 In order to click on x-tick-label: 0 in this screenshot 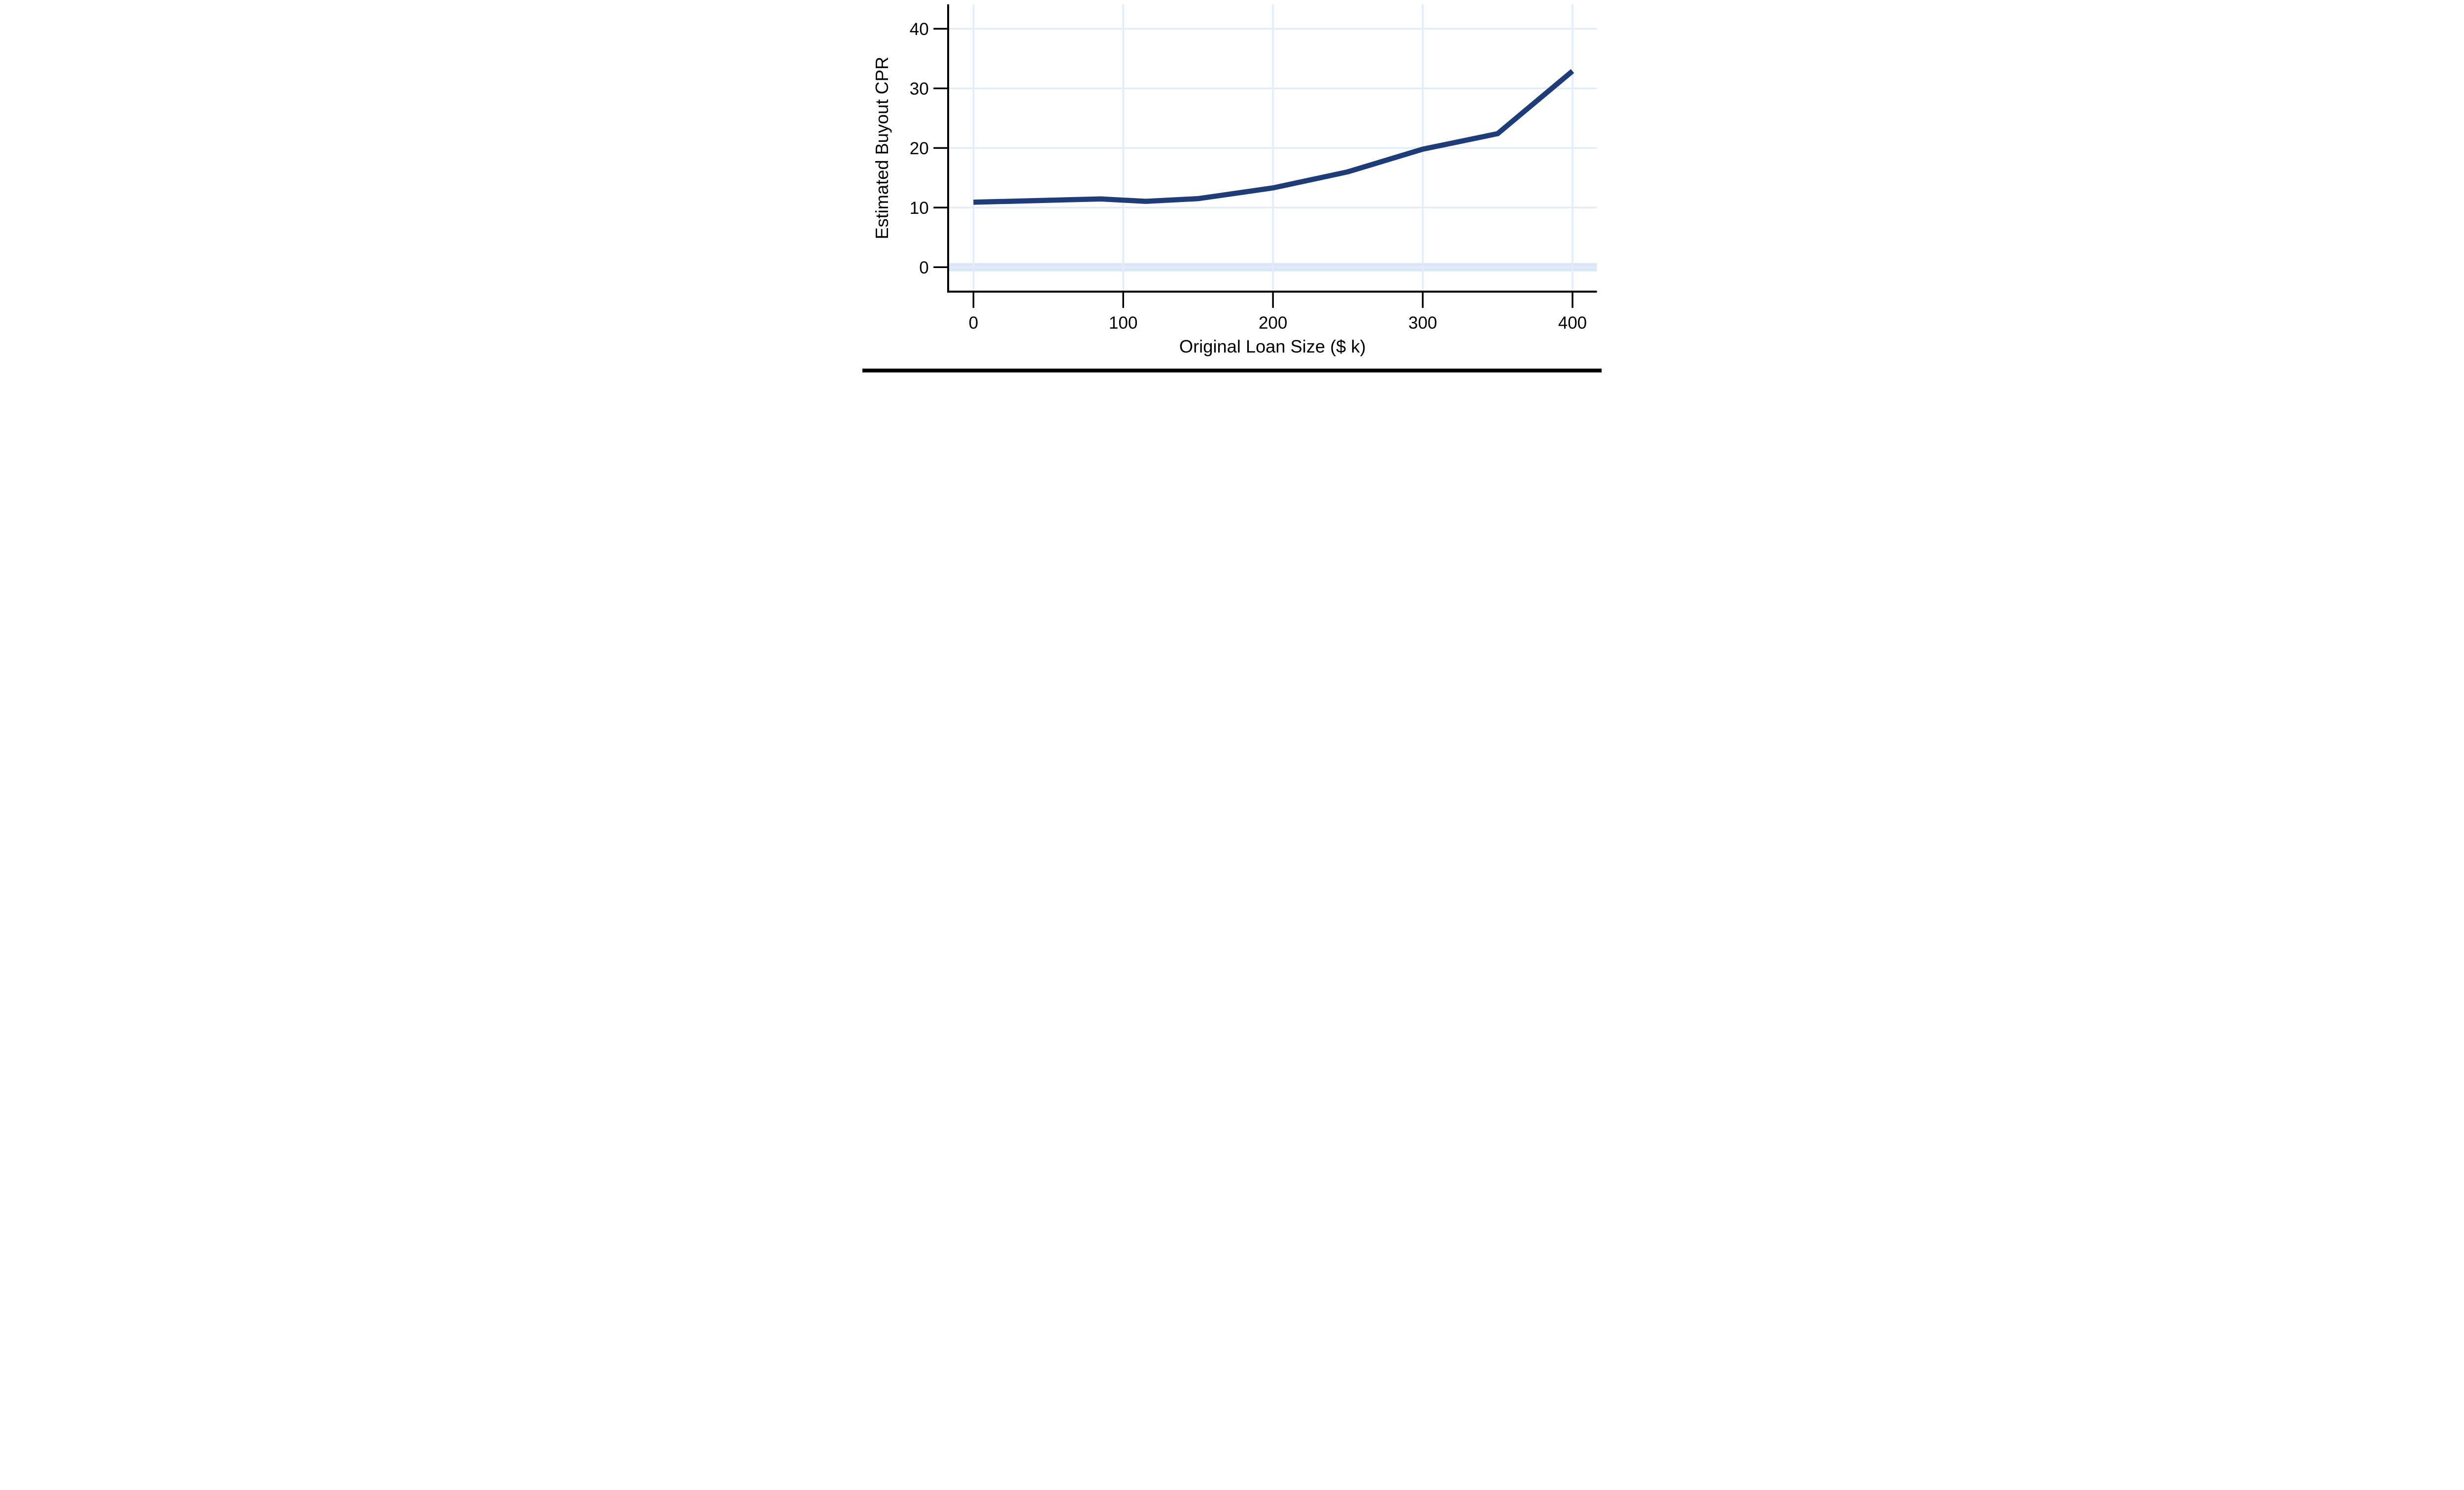, I will do `click(973, 323)`.